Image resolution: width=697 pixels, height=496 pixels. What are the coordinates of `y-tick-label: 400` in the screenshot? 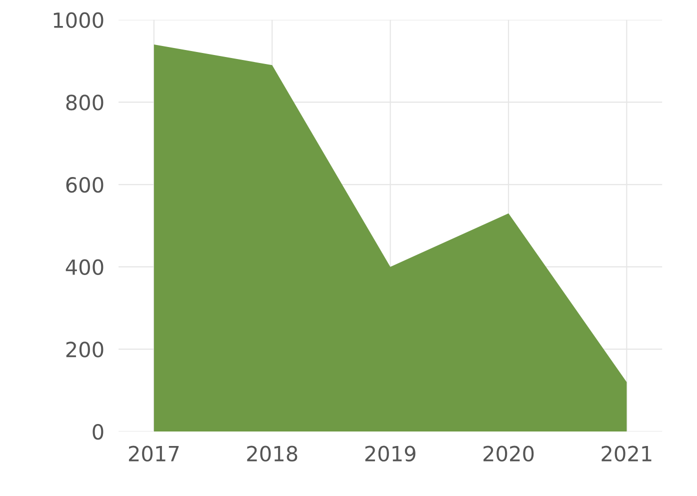 It's located at (85, 267).